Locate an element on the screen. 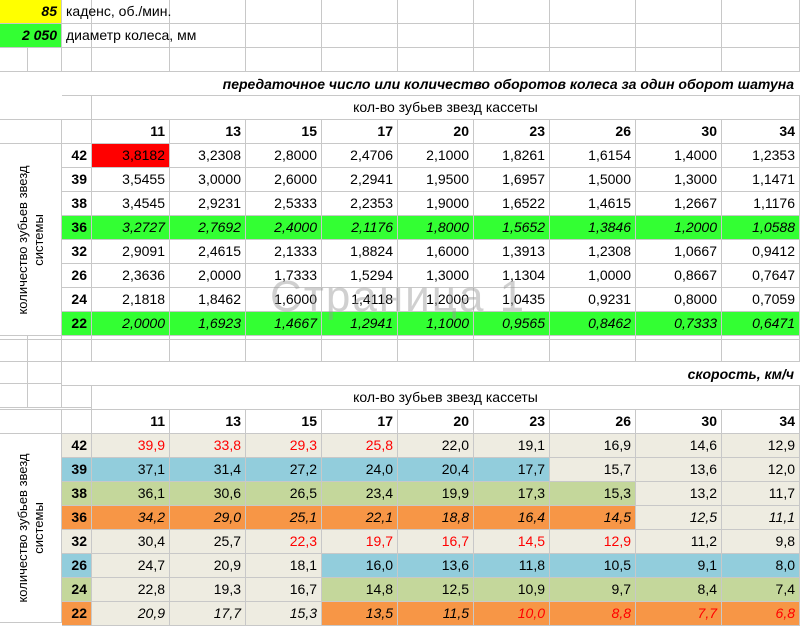  table2-value-cell: 19,7 is located at coordinates (360, 542).